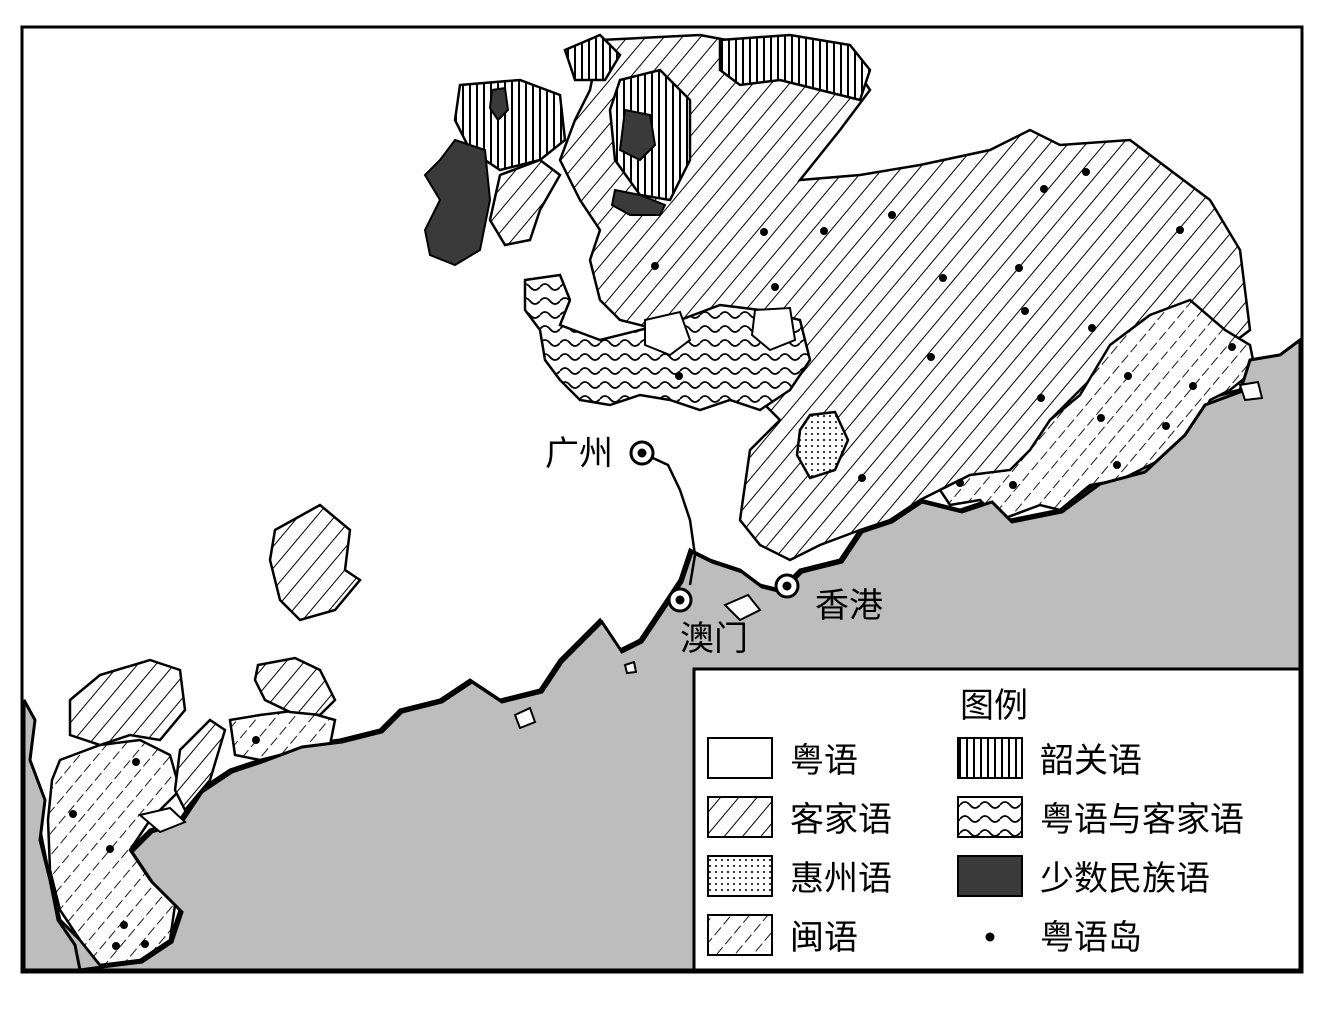 Image resolution: width=1320 pixels, height=1011 pixels. Describe the element at coordinates (990, 758) in the screenshot. I see `legend-swatch-shaoguan` at that location.